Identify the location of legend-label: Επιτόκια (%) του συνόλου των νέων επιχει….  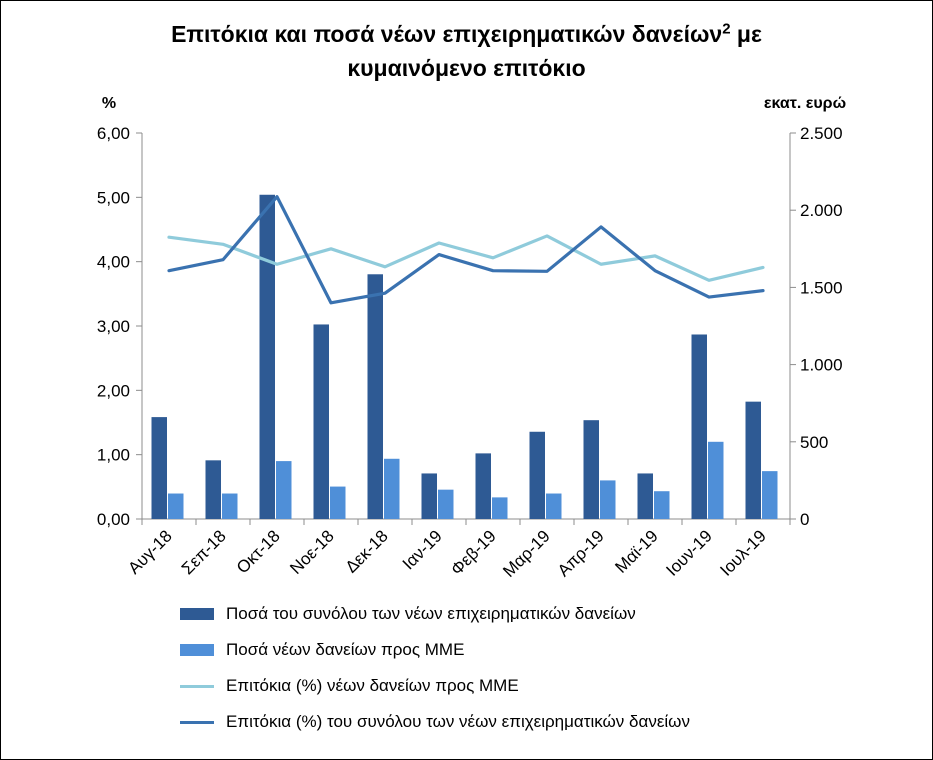
(458, 721).